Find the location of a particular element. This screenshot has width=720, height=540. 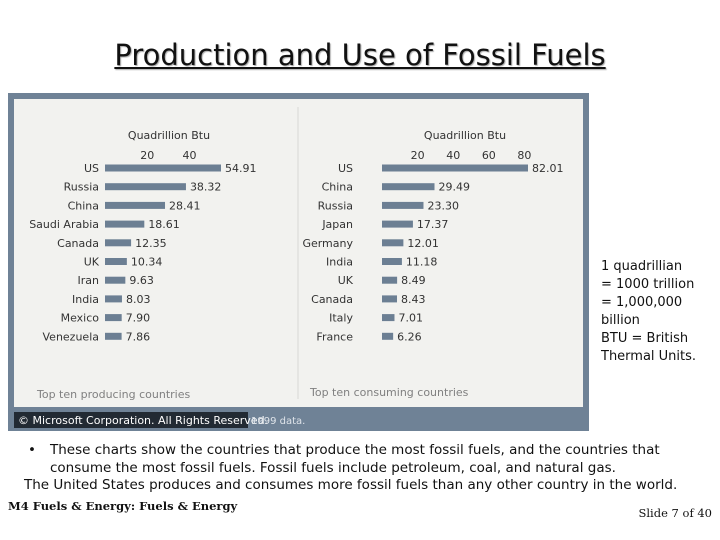

category-label: Mexico is located at coordinates (80, 318).